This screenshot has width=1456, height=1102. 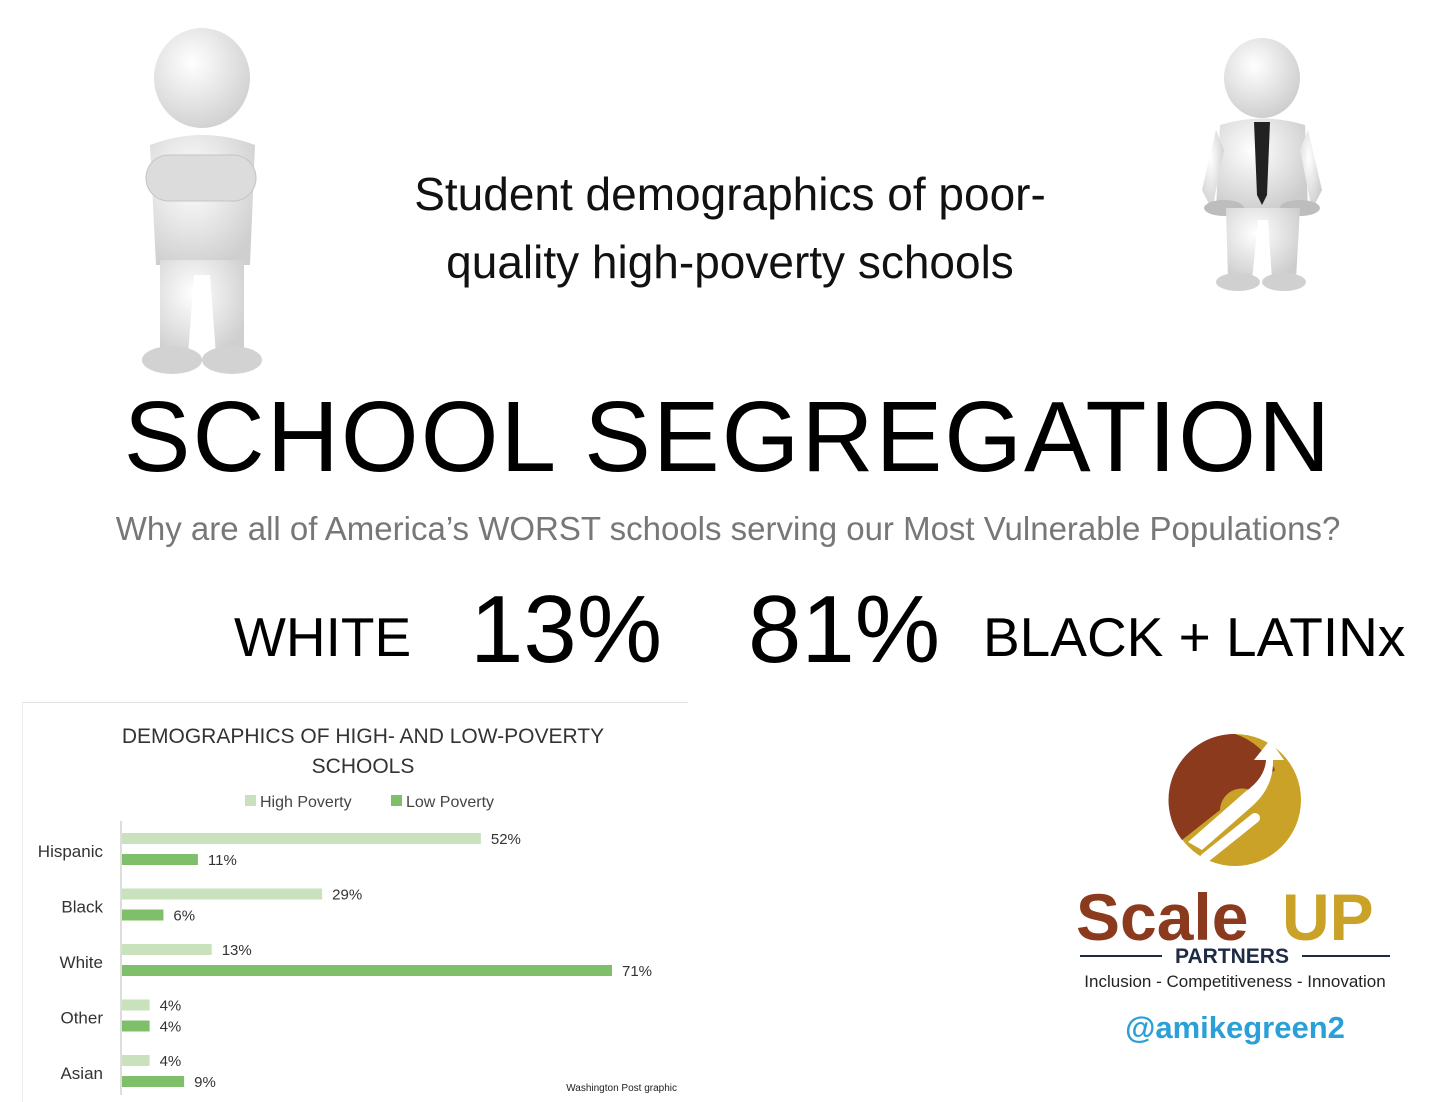 What do you see at coordinates (71, 851) in the screenshot?
I see `category-label: Hispanic` at bounding box center [71, 851].